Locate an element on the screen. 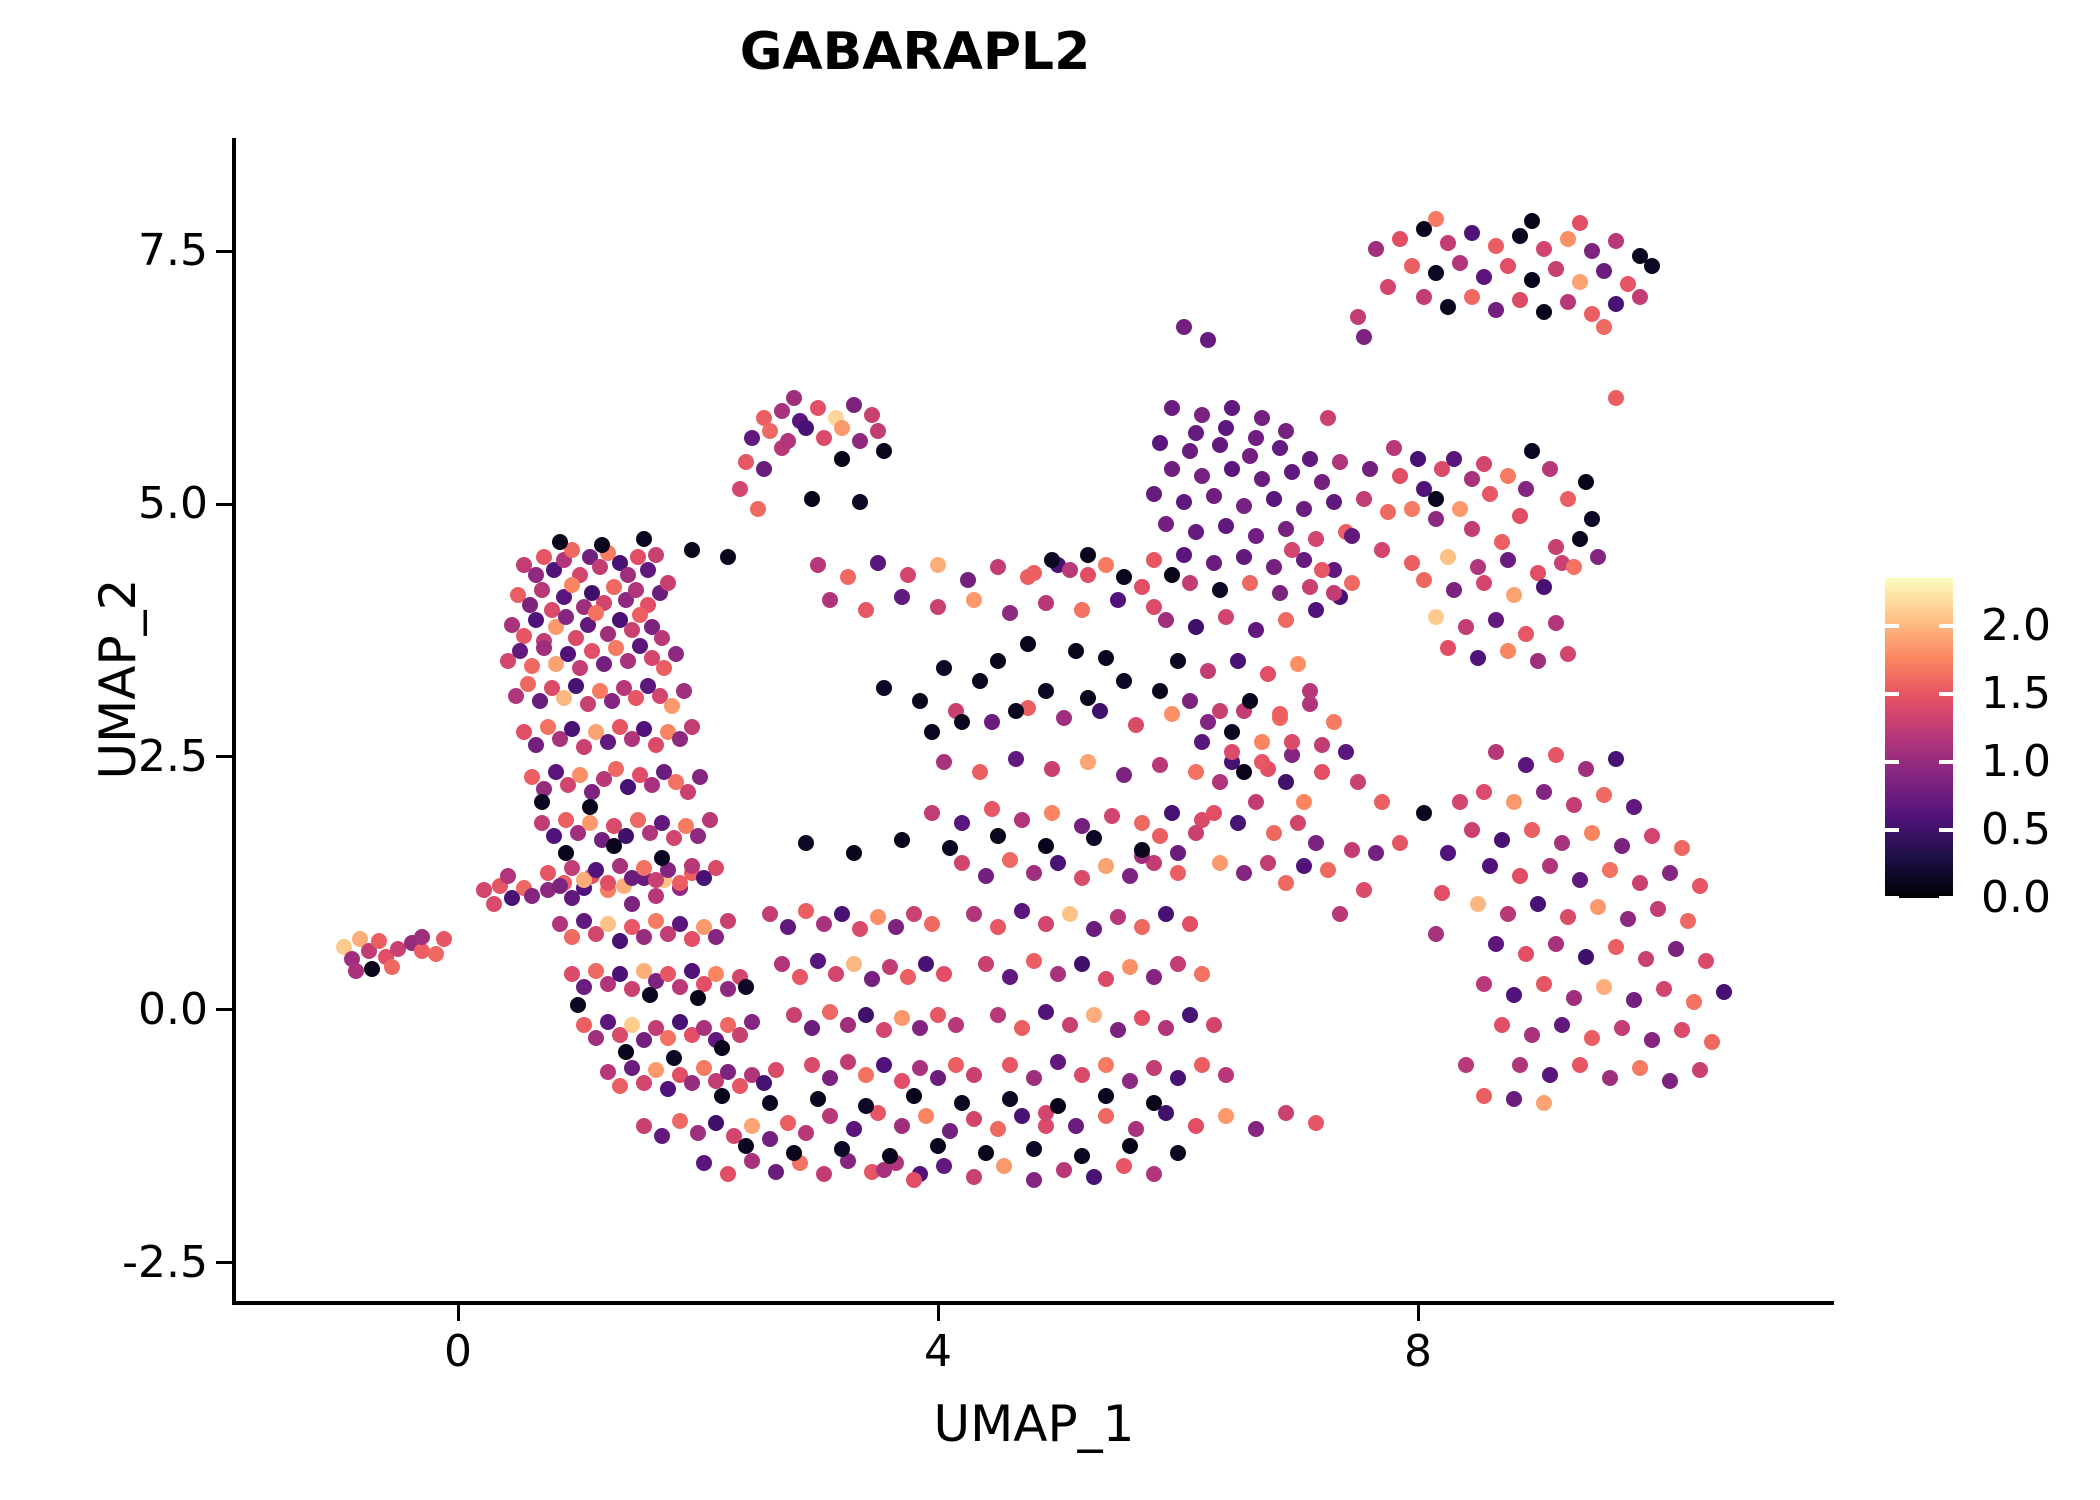 The image size is (2100, 1500). colorbar-tick-mark is located at coordinates (1892, 693).